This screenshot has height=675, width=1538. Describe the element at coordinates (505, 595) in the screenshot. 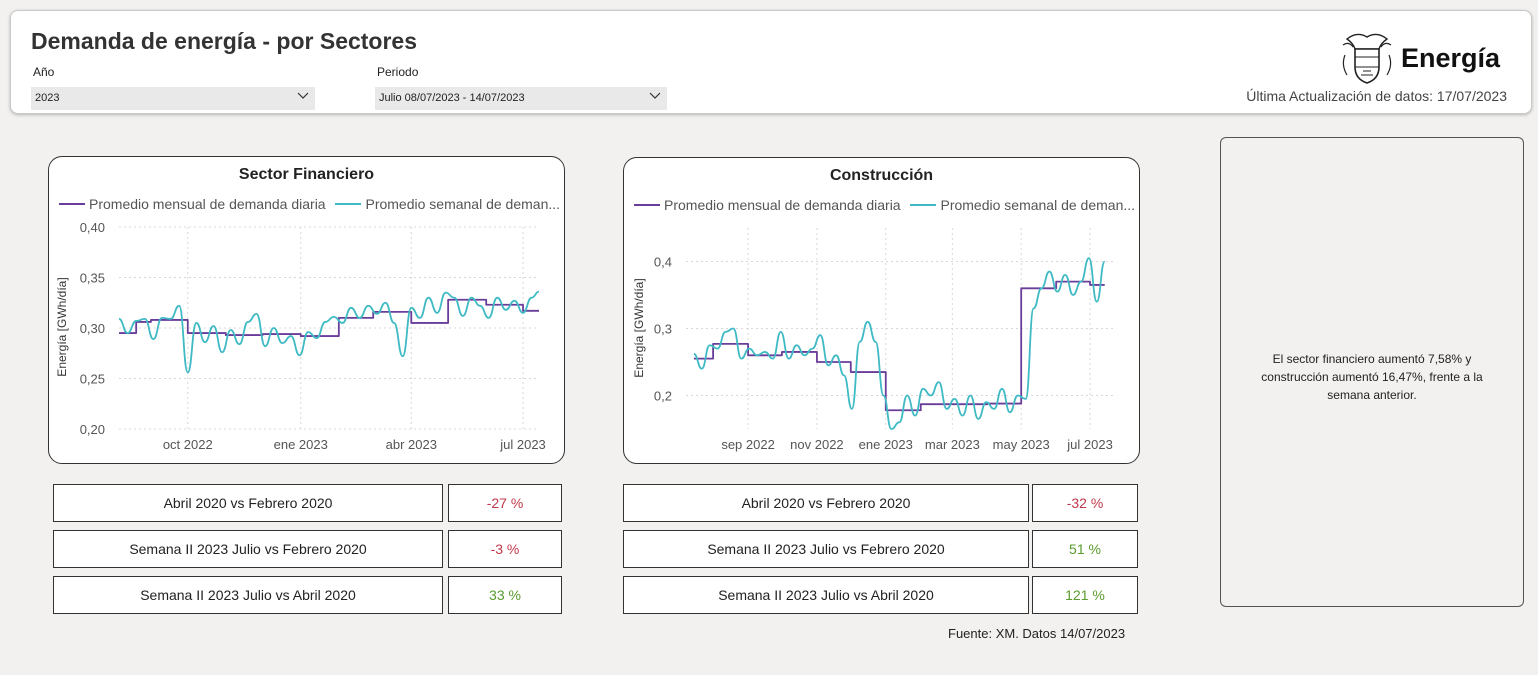

I see `comparison-value: 33 %` at that location.